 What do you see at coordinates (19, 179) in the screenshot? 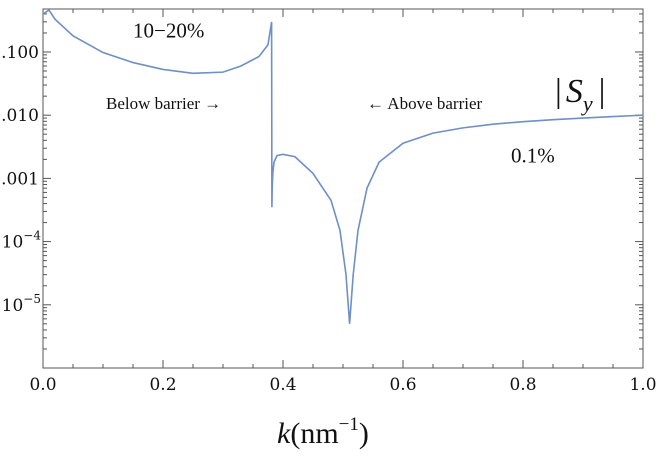
I see `y-tick-label: 0.001` at bounding box center [19, 179].